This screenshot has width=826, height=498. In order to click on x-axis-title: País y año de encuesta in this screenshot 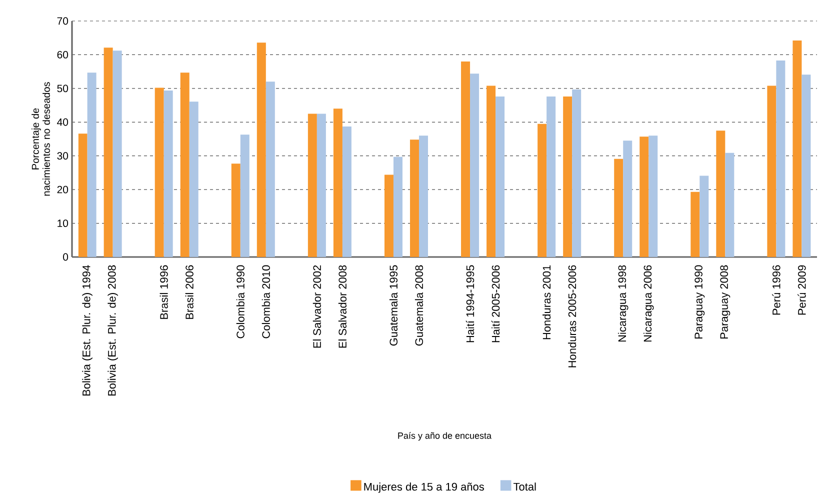, I will do `click(445, 436)`.